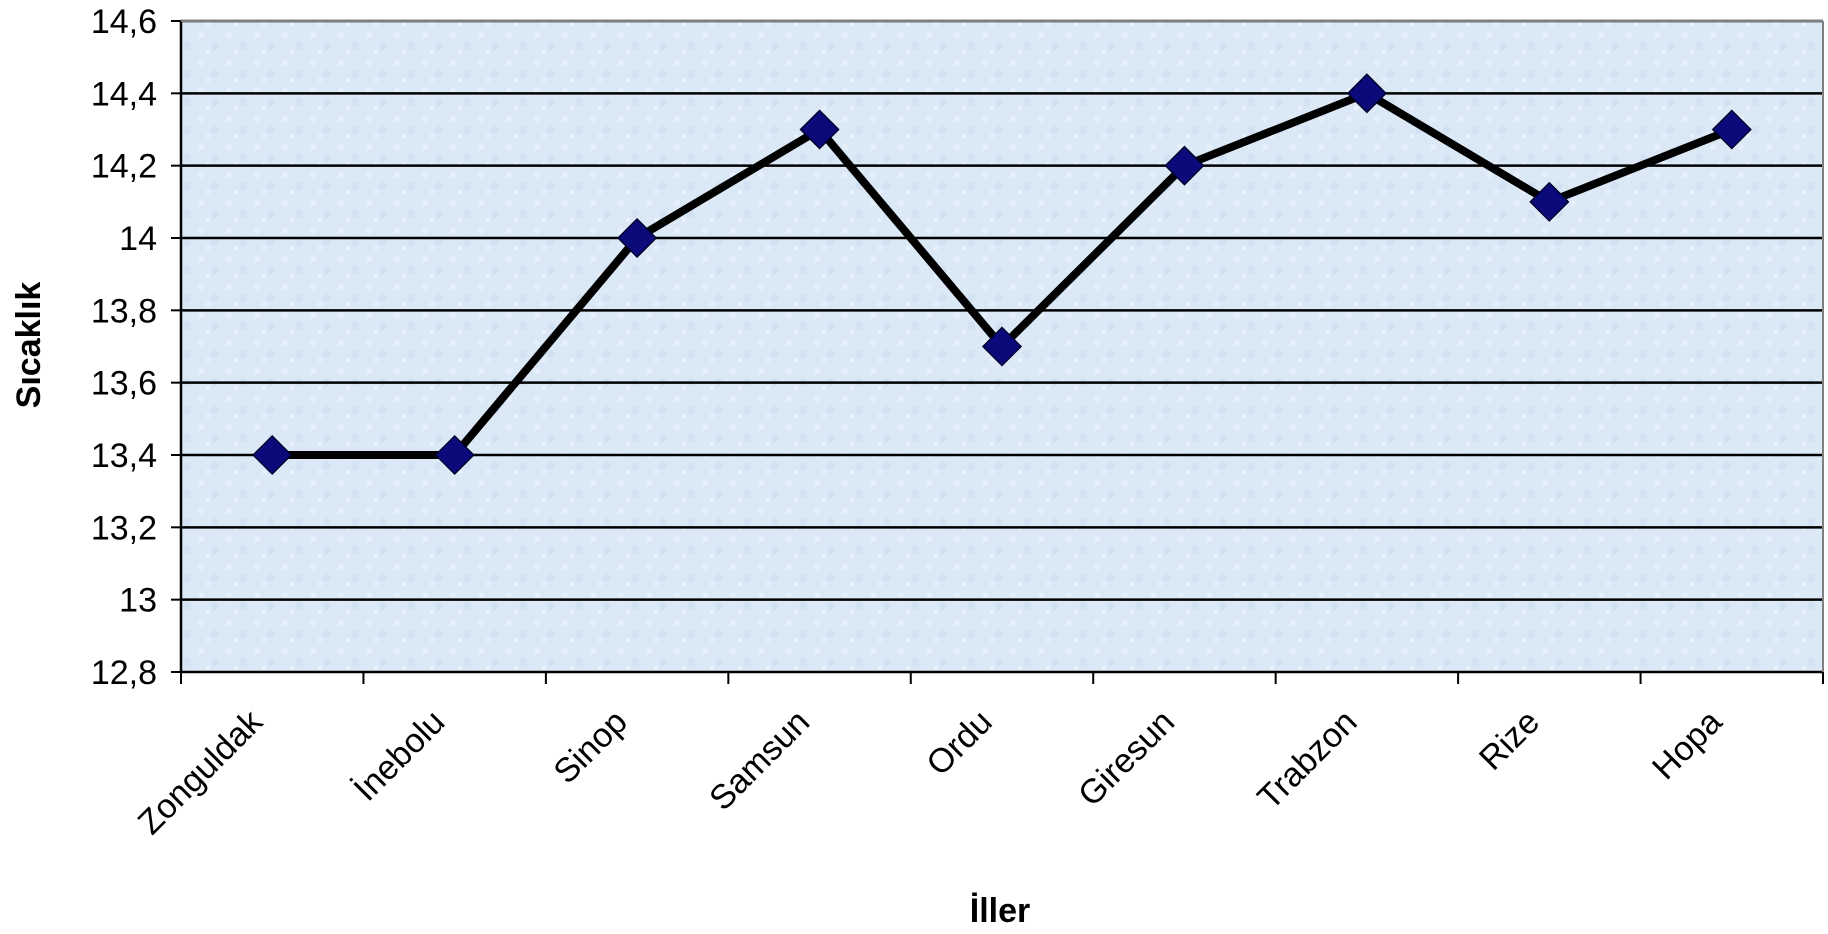 The image size is (1828, 934). Describe the element at coordinates (136, 347) in the screenshot. I see `y-axis-ticks: 12,8 13 13,2 13,4 13,6 13,8 14 14,2 14,4 14,6` at that location.